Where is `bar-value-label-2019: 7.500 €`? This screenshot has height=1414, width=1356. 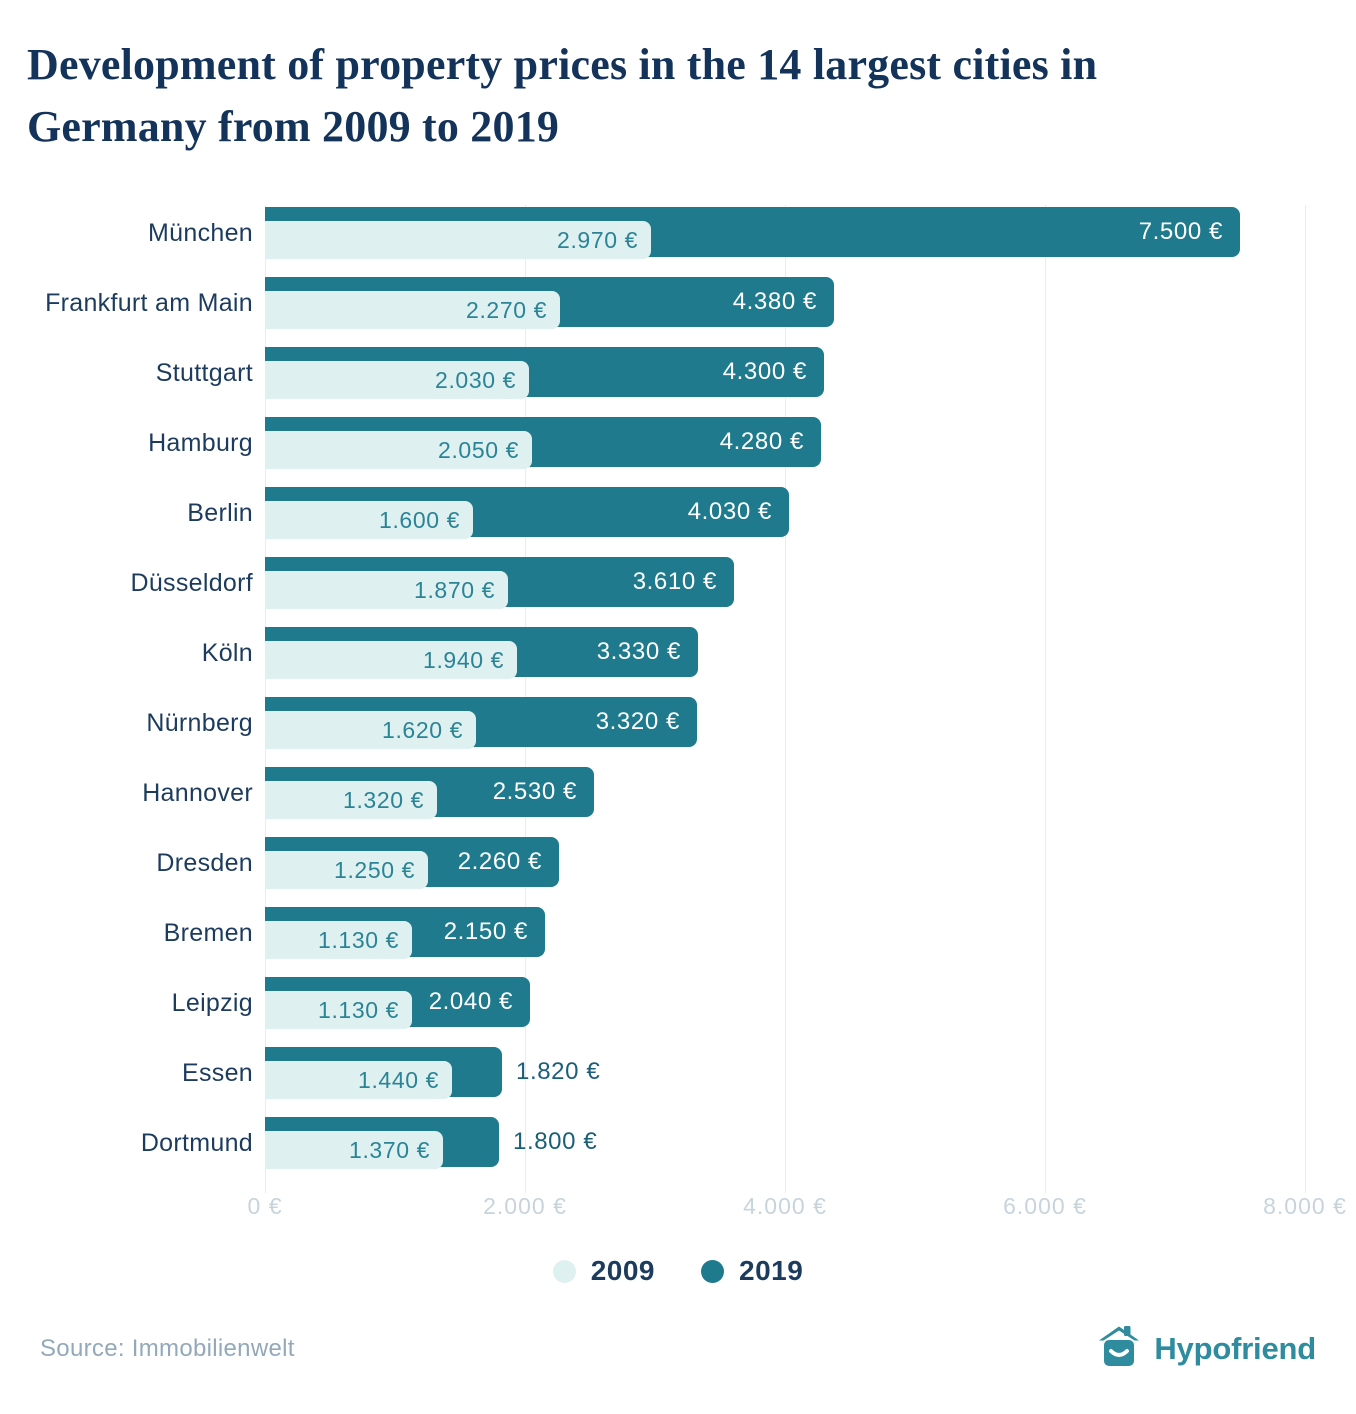 bar-value-label-2019: 7.500 € is located at coordinates (1180, 232).